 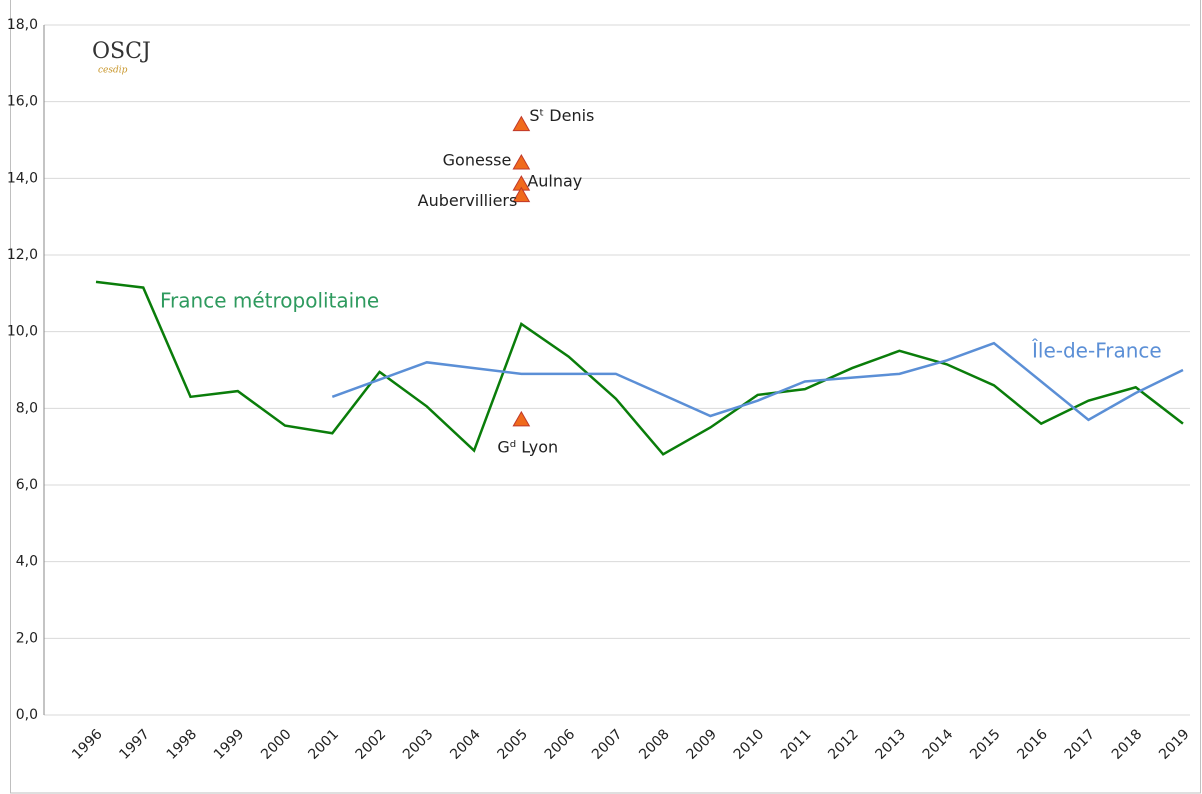 I want to click on y-tick-label: 14,0, so click(x=22, y=178).